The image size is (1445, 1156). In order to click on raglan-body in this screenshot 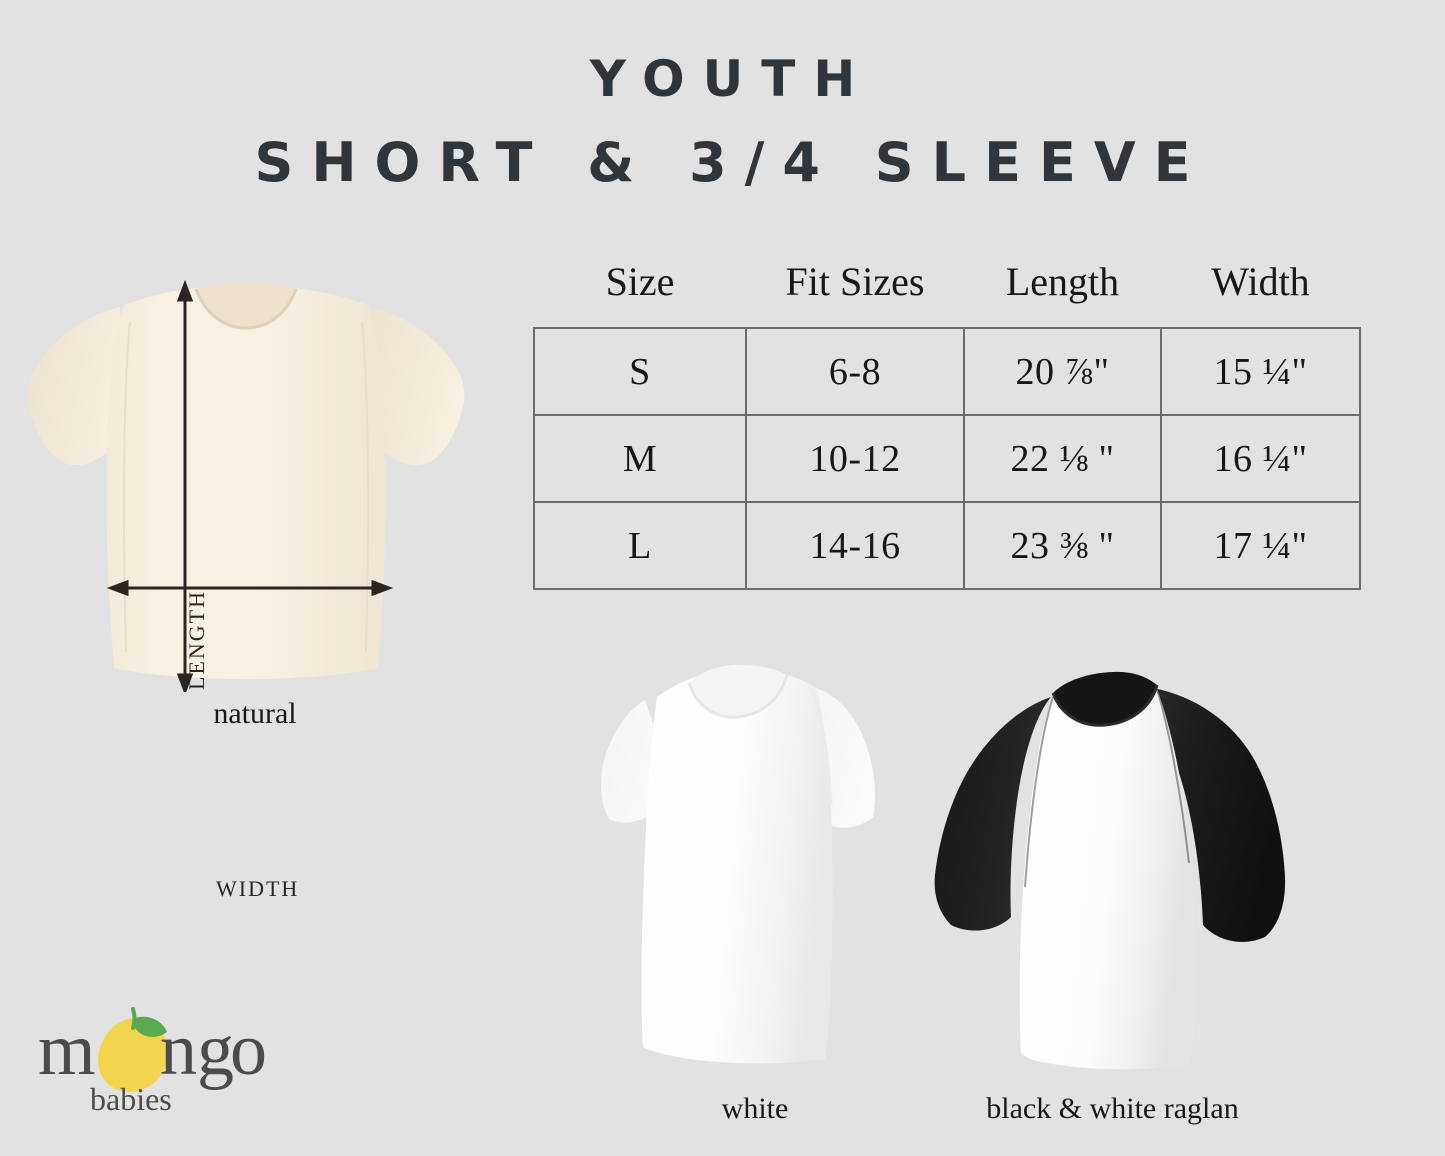, I will do `click(1107, 872)`.